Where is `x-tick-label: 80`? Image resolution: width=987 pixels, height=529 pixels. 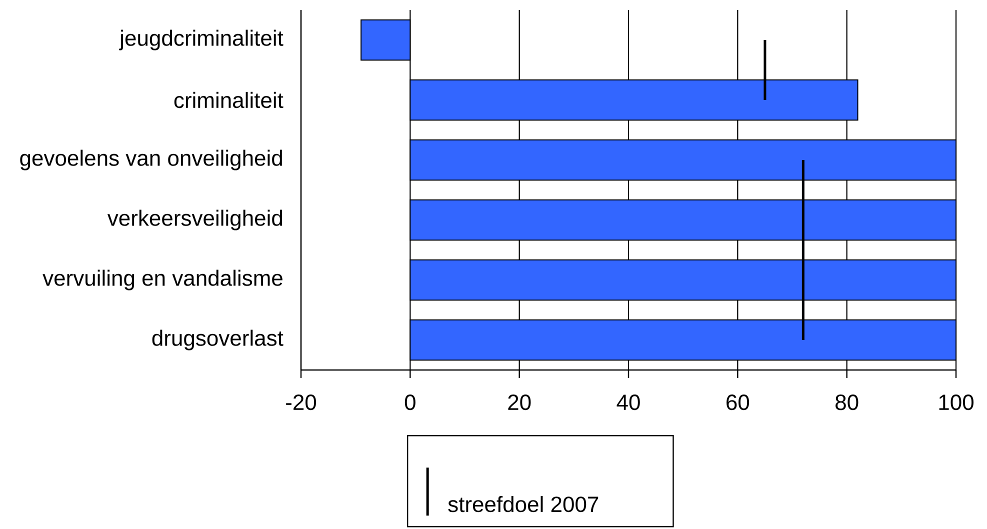
x-tick-label: 80 is located at coordinates (847, 402).